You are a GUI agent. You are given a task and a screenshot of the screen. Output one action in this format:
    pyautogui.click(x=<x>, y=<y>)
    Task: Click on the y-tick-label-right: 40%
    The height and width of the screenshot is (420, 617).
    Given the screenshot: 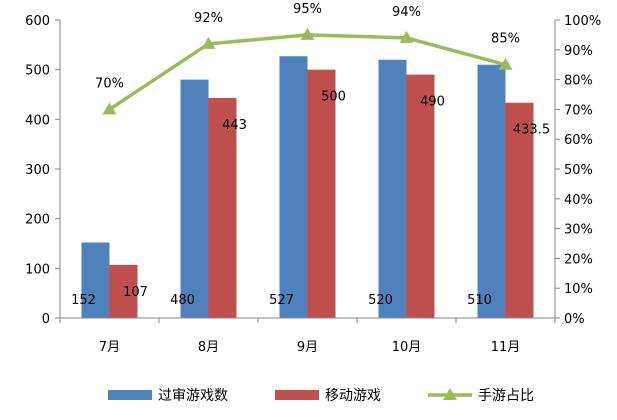 What is the action you would take?
    pyautogui.click(x=578, y=200)
    